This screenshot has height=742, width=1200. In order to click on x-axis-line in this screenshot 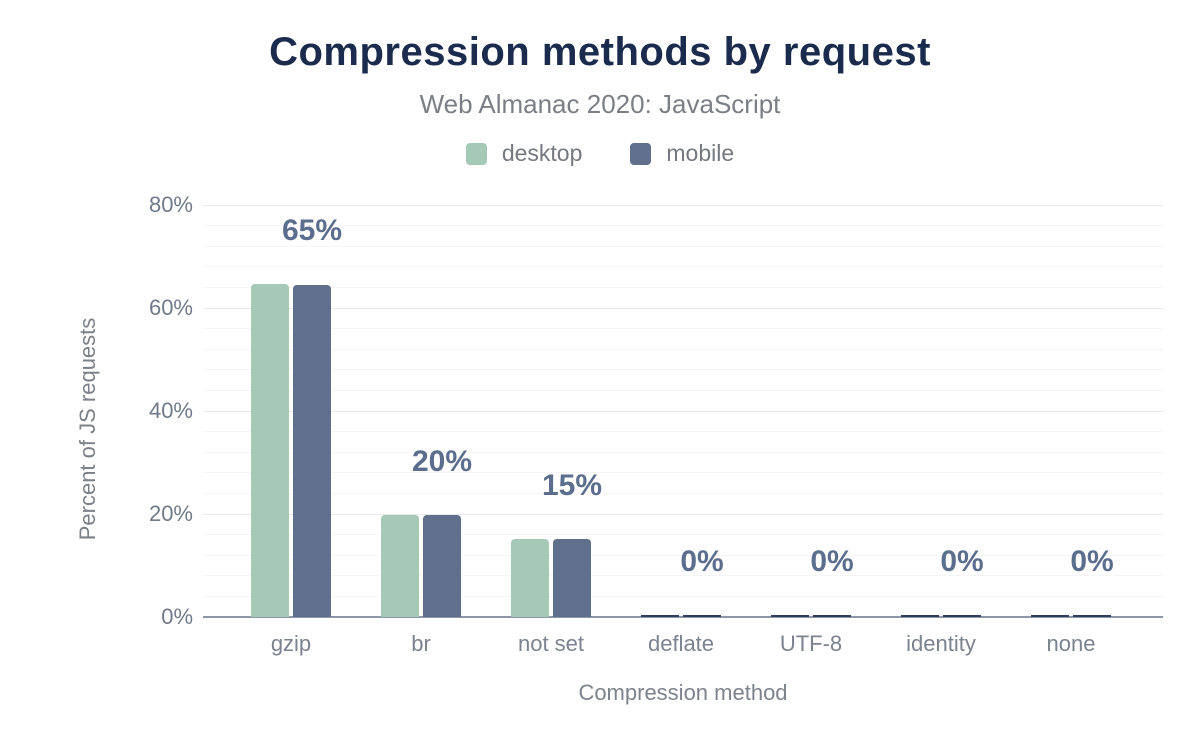, I will do `click(683, 617)`.